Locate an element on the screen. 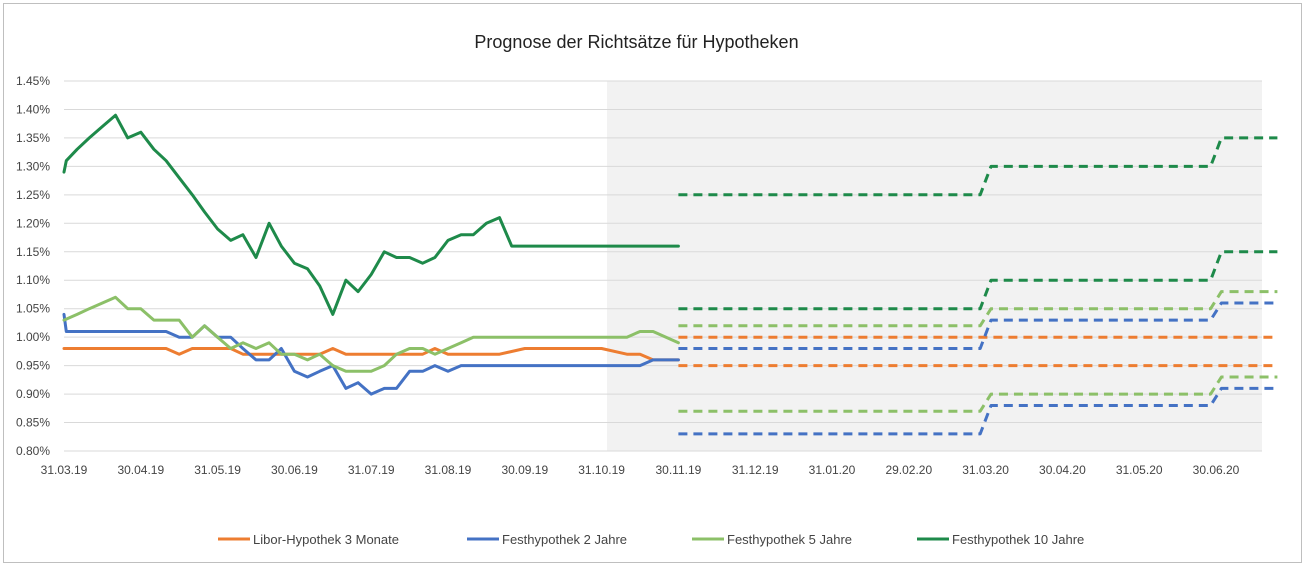 The height and width of the screenshot is (568, 1307). y-tick-label: 0.90% is located at coordinates (33, 394).